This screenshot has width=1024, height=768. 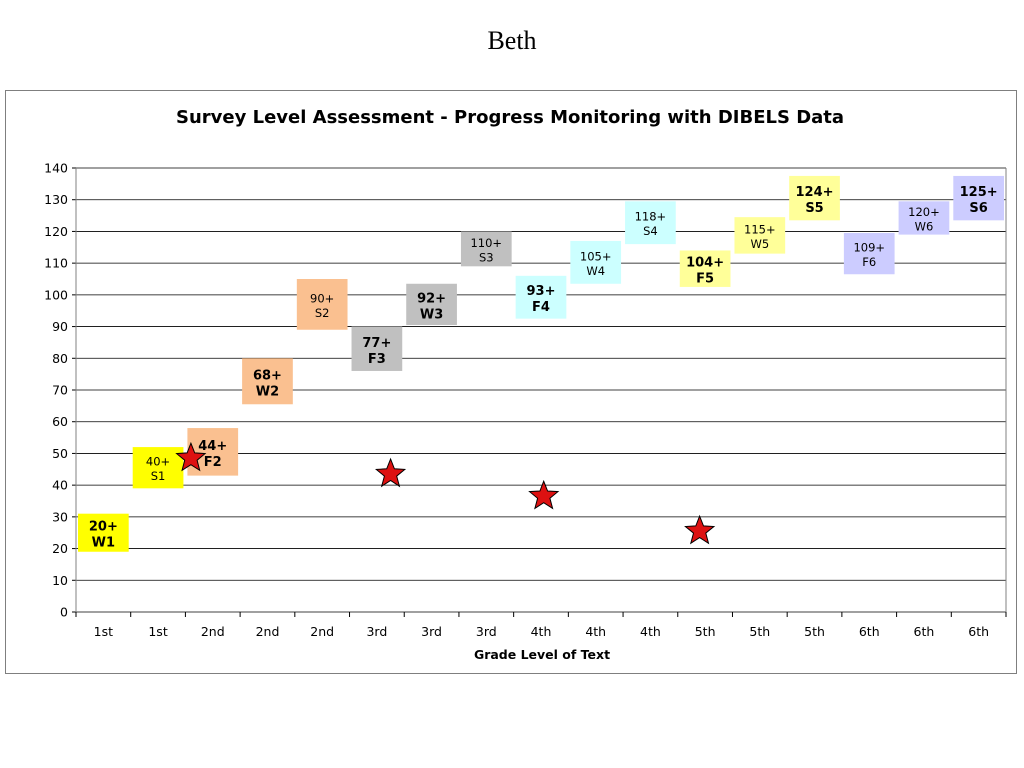 I want to click on benchmark-box: 104+F5, so click(x=705, y=268).